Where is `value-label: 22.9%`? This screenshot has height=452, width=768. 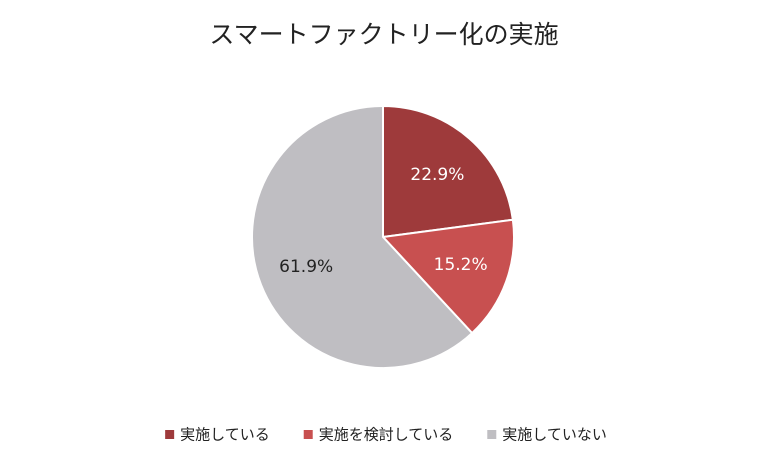
value-label: 22.9% is located at coordinates (437, 175).